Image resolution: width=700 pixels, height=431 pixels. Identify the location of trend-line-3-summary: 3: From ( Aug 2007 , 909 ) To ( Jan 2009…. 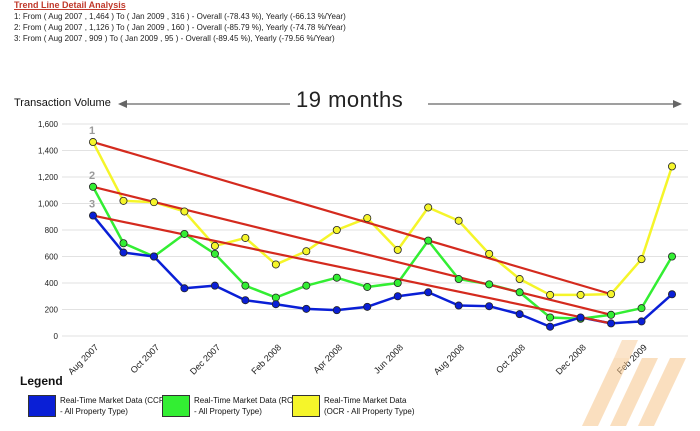
(174, 38).